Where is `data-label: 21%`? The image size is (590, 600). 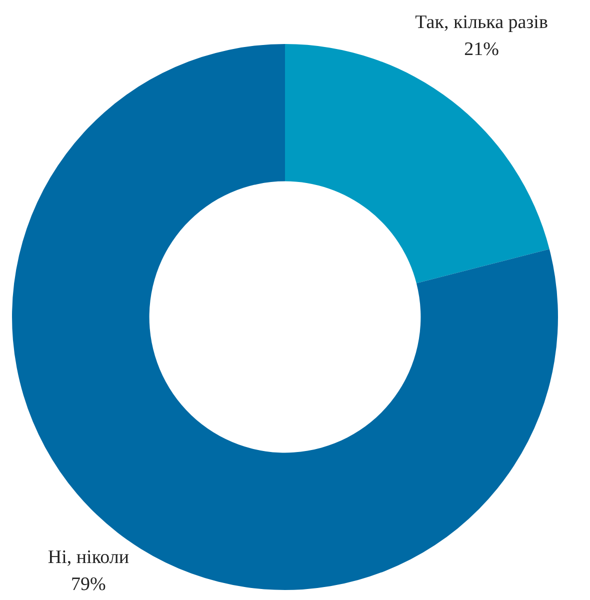 data-label: 21% is located at coordinates (482, 49).